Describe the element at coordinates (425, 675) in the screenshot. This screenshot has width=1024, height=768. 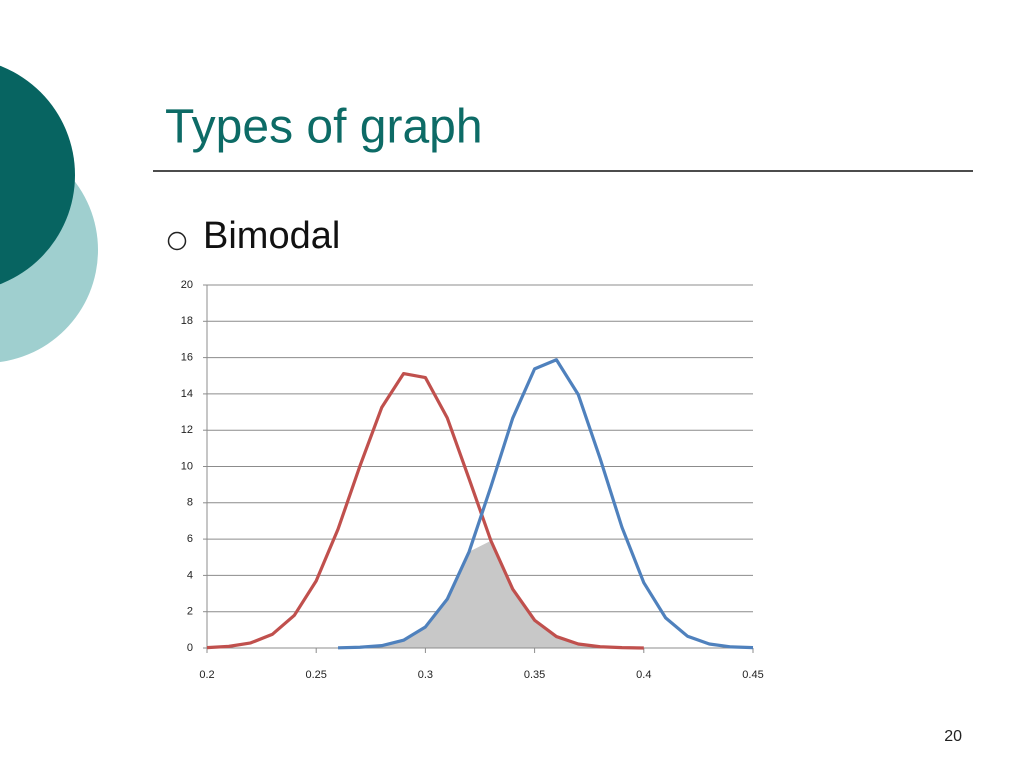
I see `x-tick-label: 0.3` at that location.